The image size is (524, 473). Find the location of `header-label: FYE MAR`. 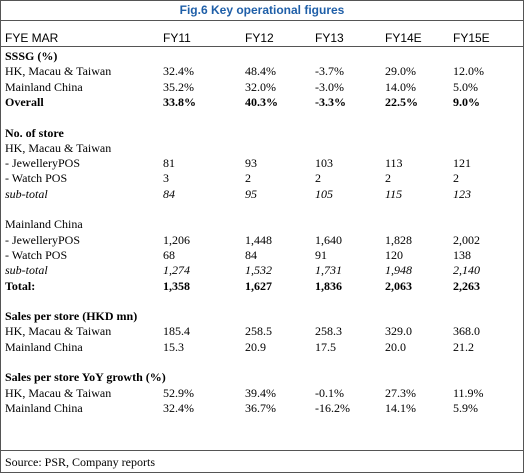

header-label: FYE MAR is located at coordinates (32, 38).